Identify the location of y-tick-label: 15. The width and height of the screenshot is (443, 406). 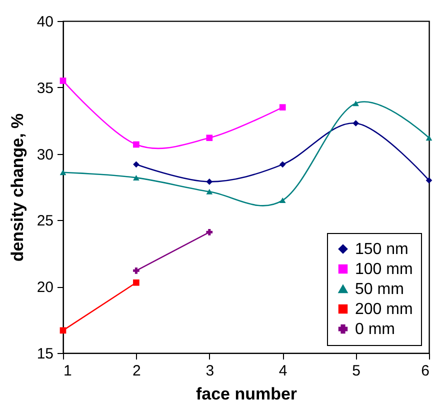
(45, 354).